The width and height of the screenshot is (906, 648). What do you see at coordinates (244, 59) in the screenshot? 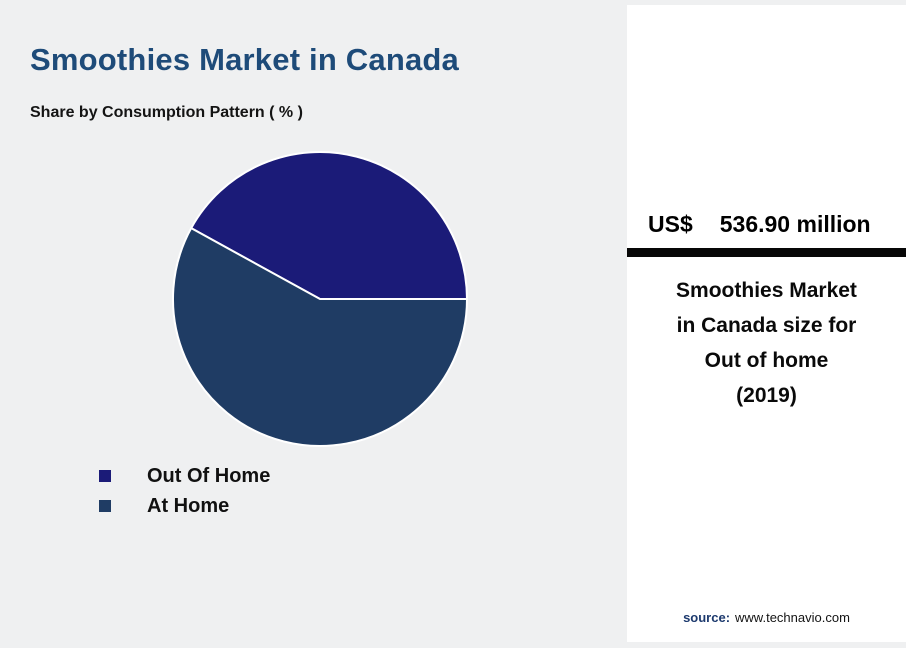
I see `page-title: Smoothies Market in Canada` at bounding box center [244, 59].